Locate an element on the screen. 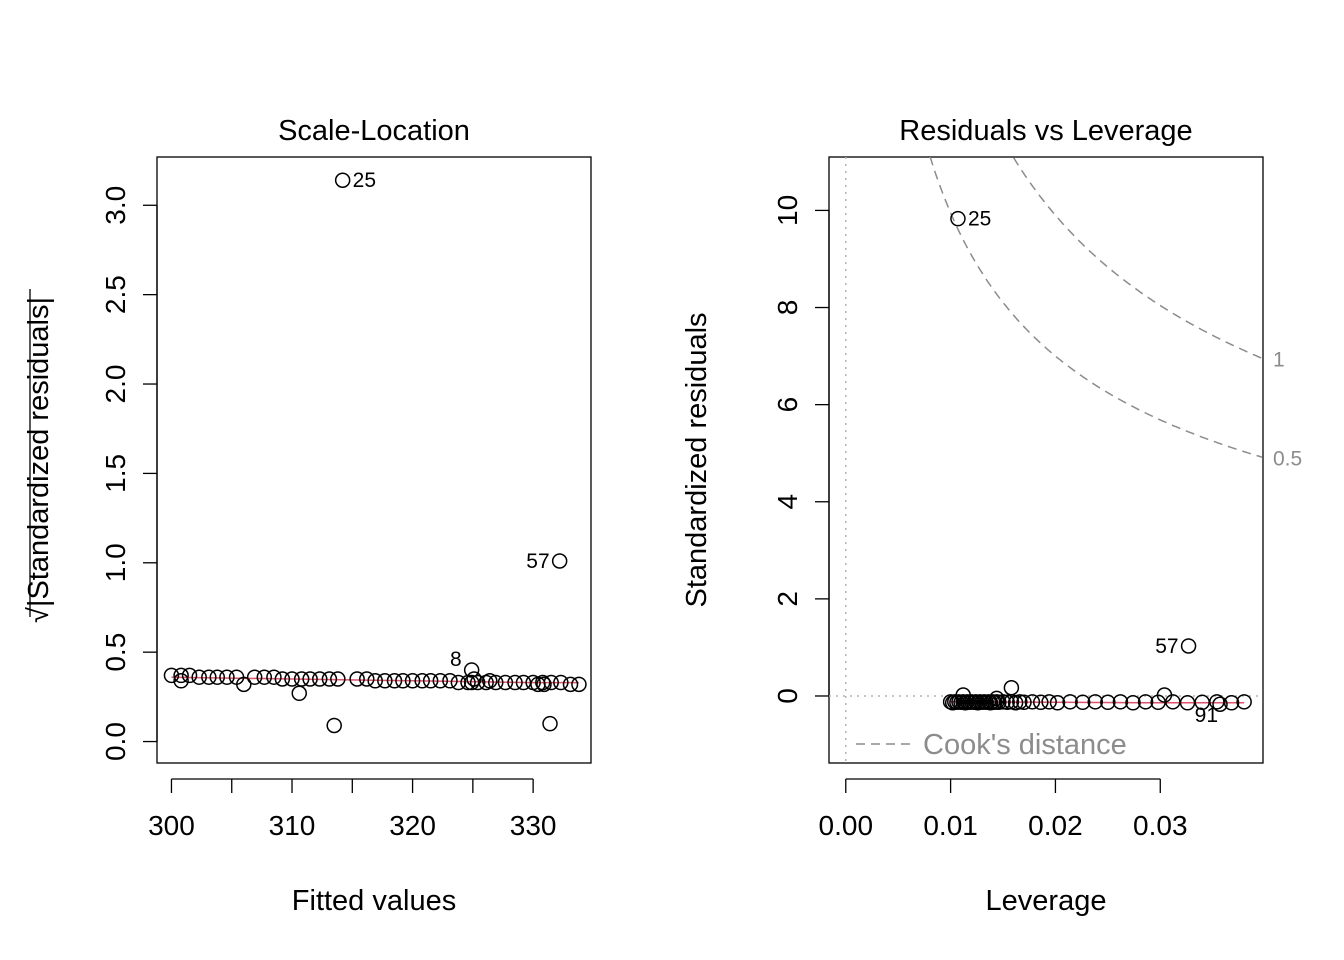  y-tick-label: 2.5 is located at coordinates (115, 294).